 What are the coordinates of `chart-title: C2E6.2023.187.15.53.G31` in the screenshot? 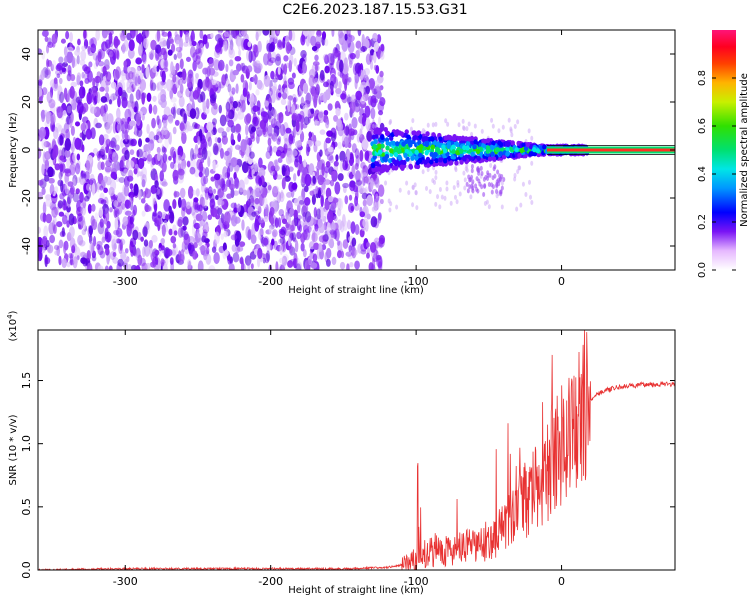 It's located at (375, 10).